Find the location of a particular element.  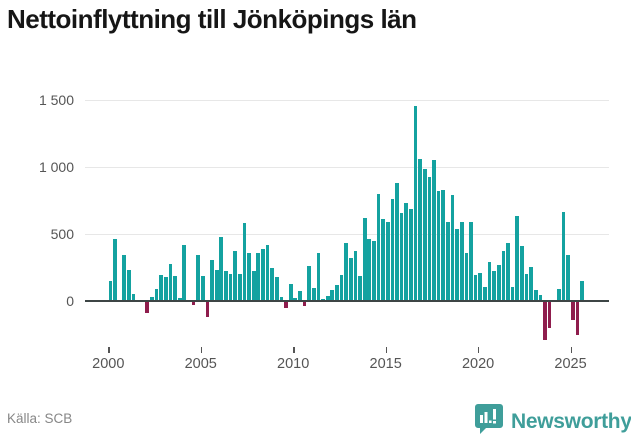

newsworthy-logo: Newsworthy is located at coordinates (552, 421).